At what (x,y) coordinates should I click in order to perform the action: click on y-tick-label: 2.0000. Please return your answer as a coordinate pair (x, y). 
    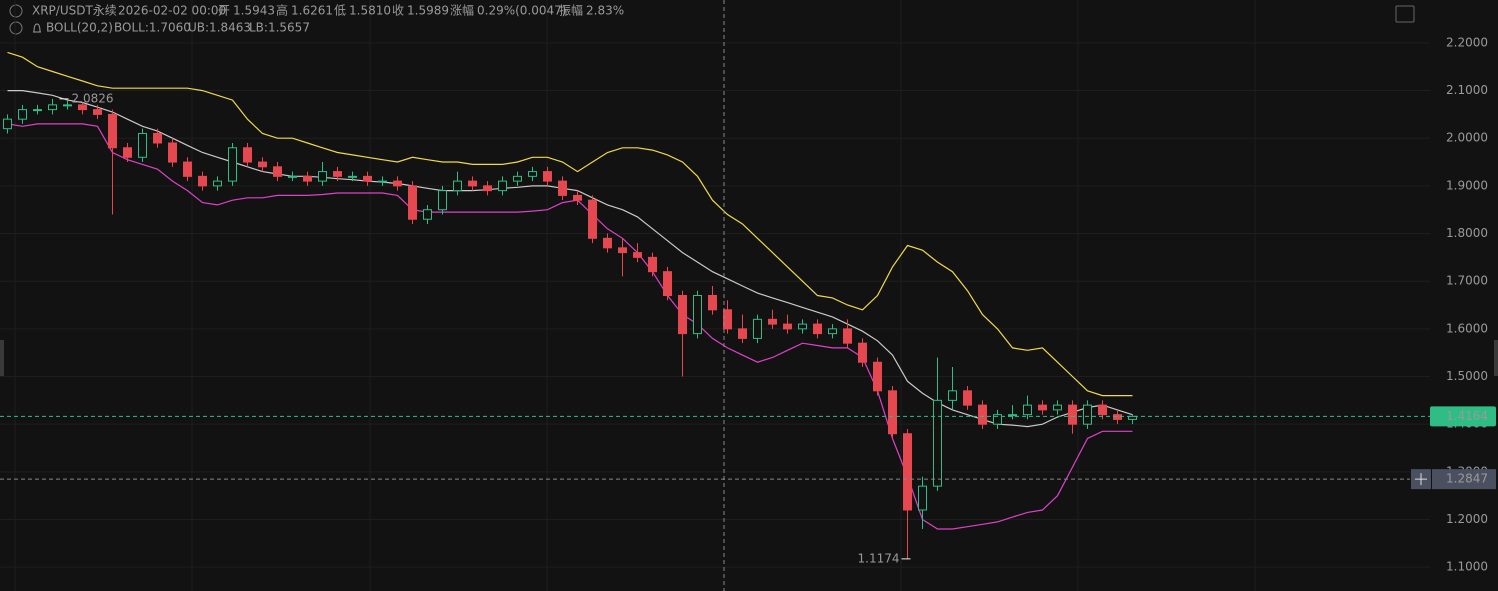
    Looking at the image, I should click on (1467, 138).